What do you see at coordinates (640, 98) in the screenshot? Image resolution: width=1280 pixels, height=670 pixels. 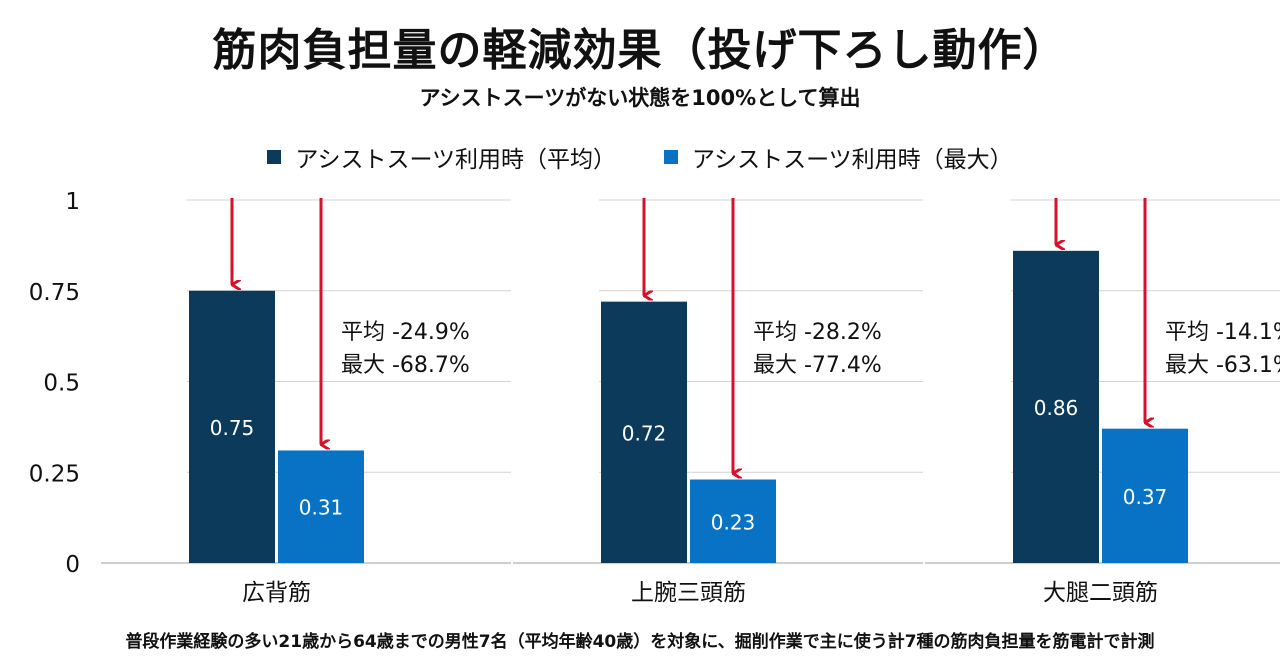 I see `chart-subtitle: アシストスーツがない状態を100%として算出` at bounding box center [640, 98].